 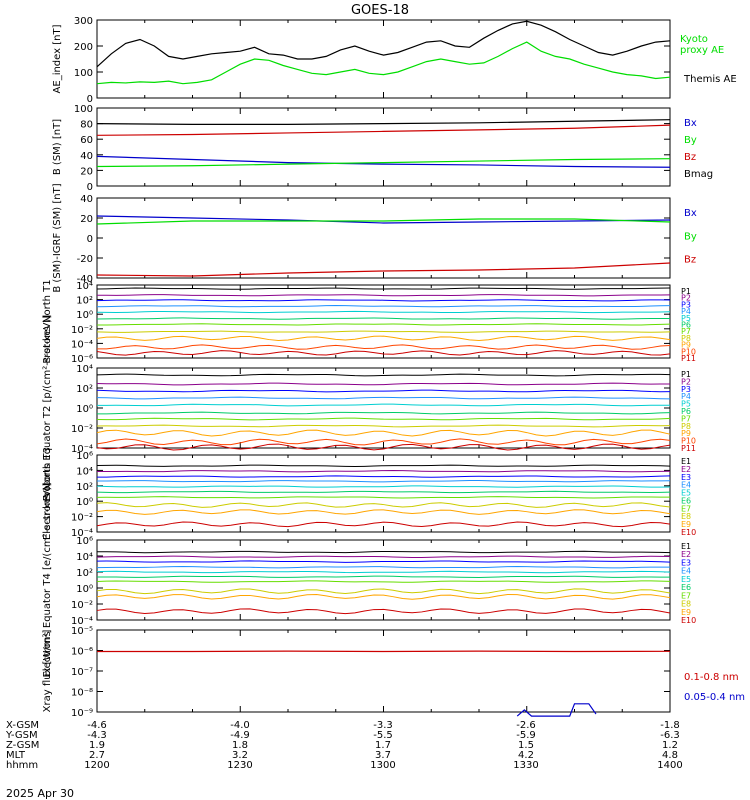 What do you see at coordinates (686, 571) in the screenshot?
I see `legend-label-E4: E4` at bounding box center [686, 571].